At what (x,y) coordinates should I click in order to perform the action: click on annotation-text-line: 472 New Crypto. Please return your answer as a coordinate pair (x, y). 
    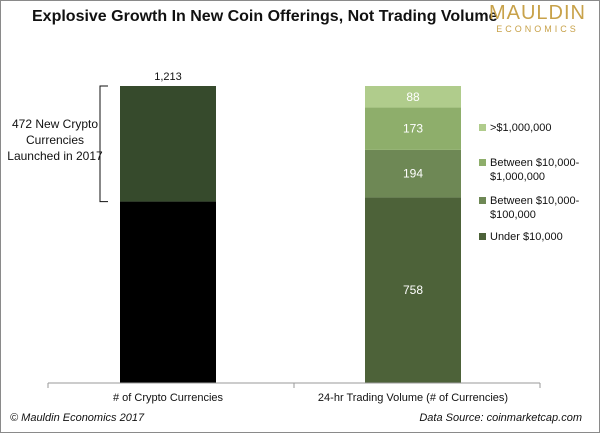
    Looking at the image, I should click on (55, 124).